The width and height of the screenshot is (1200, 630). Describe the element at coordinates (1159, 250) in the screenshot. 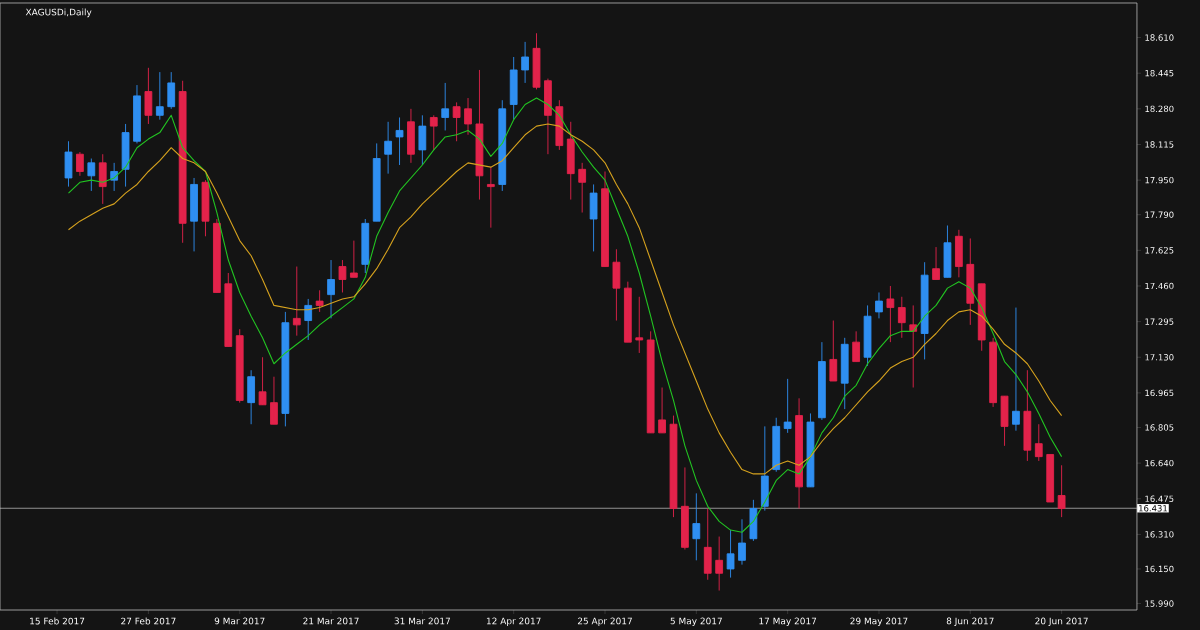

I see `y-tick-label: 17.625` at that location.